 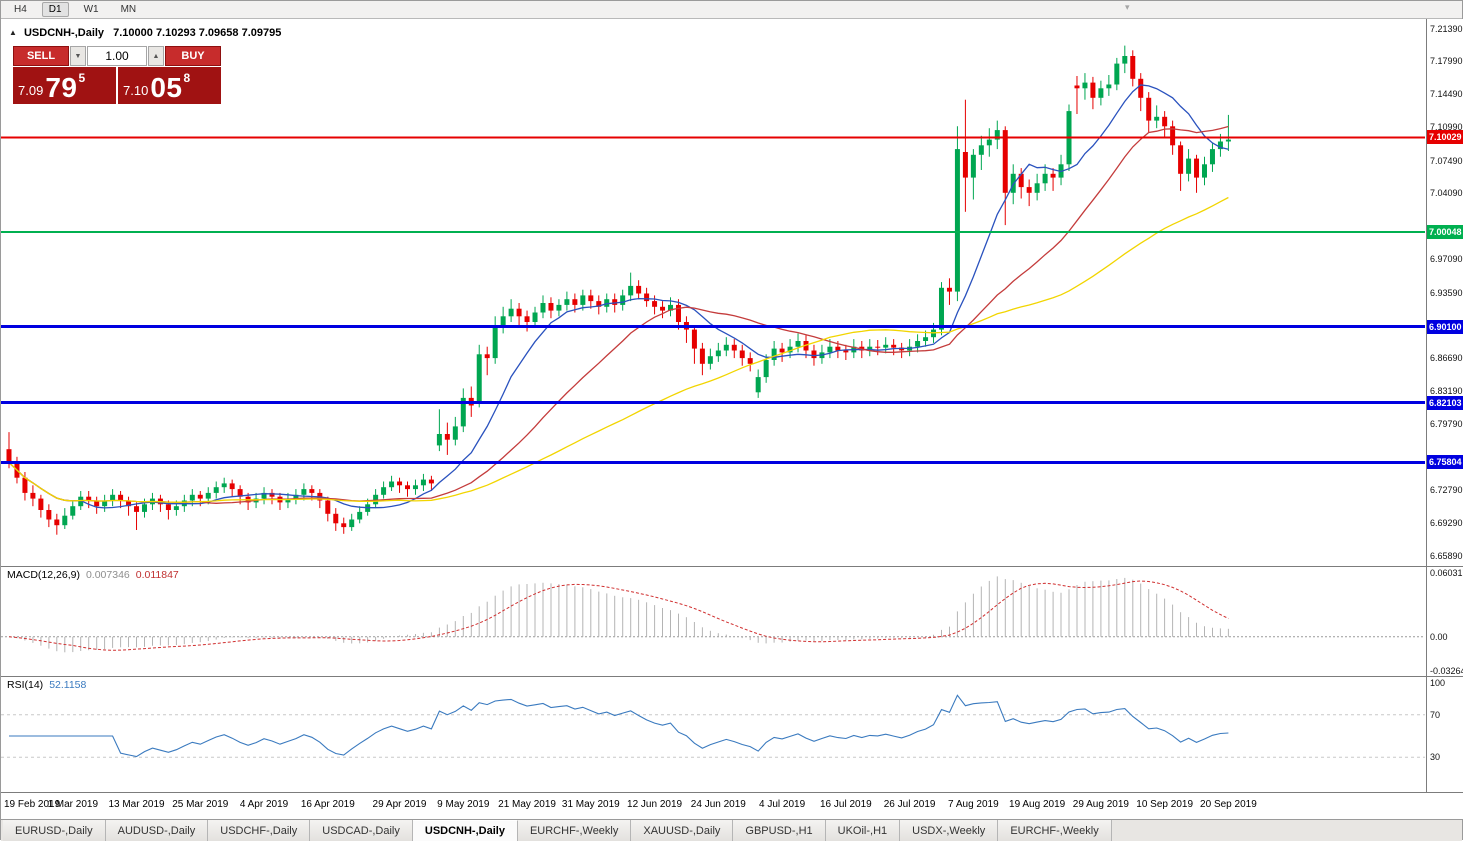 What do you see at coordinates (327, 804) in the screenshot?
I see `date-tick-label: 16 Apr 2019` at bounding box center [327, 804].